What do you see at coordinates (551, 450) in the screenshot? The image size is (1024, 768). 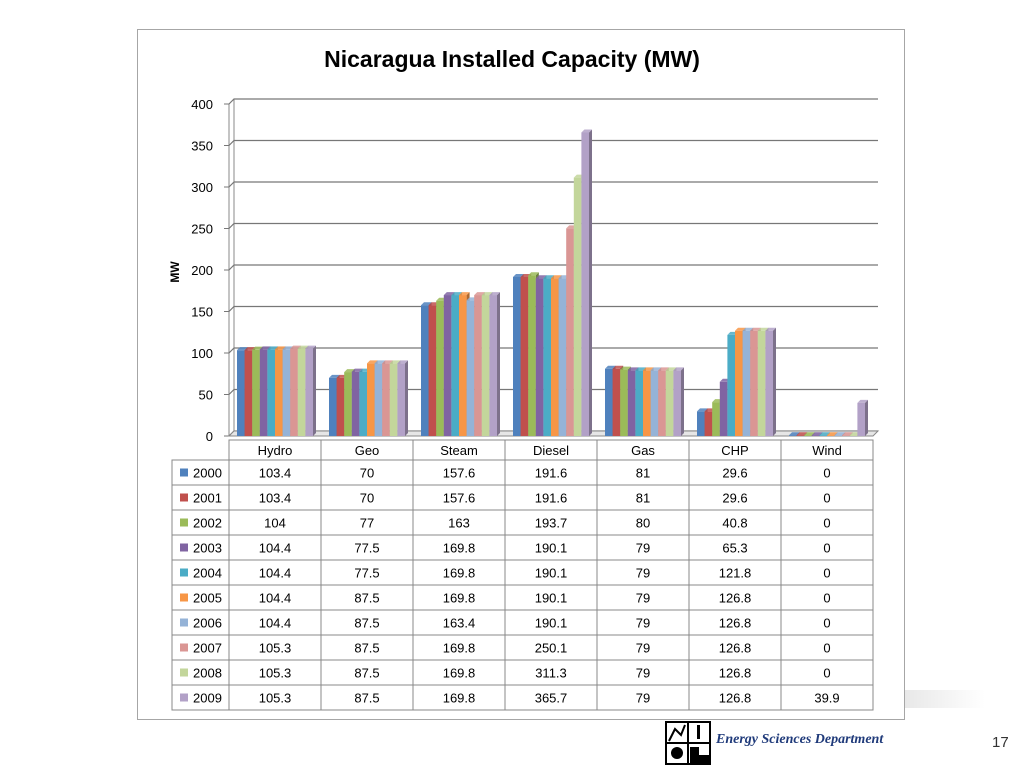 I see `x-tick-label: Diesel` at bounding box center [551, 450].